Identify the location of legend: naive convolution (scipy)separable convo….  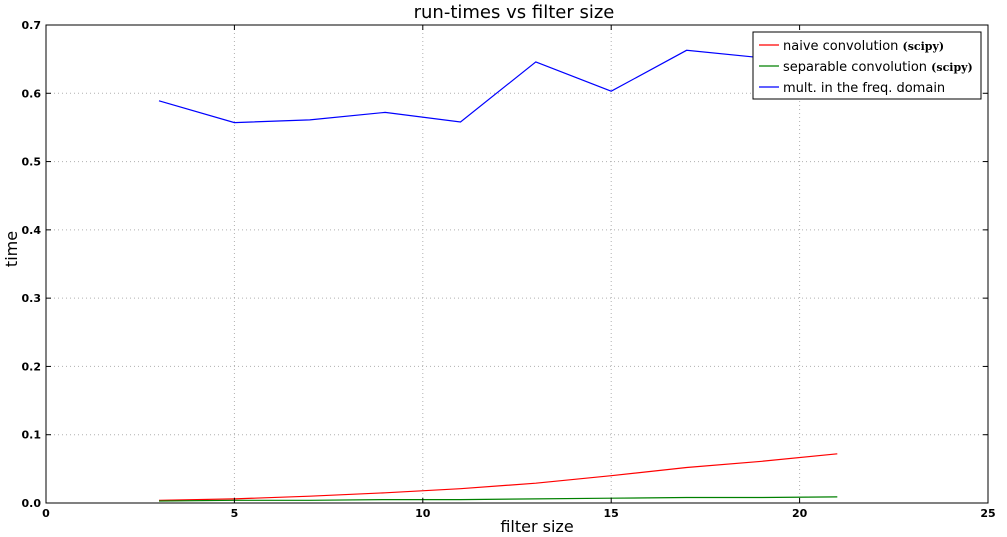
(867, 65).